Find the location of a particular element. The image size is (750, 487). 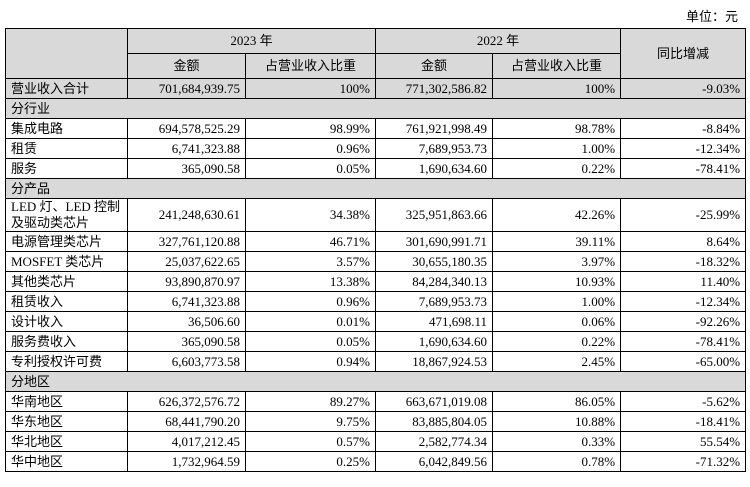

row-label: 营业收入合计 is located at coordinates (66, 88).